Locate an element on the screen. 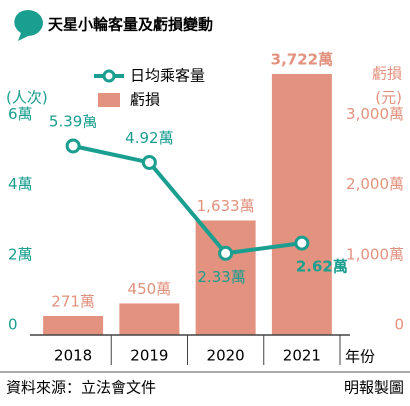  bar-label: 1,633萬 is located at coordinates (226, 206).